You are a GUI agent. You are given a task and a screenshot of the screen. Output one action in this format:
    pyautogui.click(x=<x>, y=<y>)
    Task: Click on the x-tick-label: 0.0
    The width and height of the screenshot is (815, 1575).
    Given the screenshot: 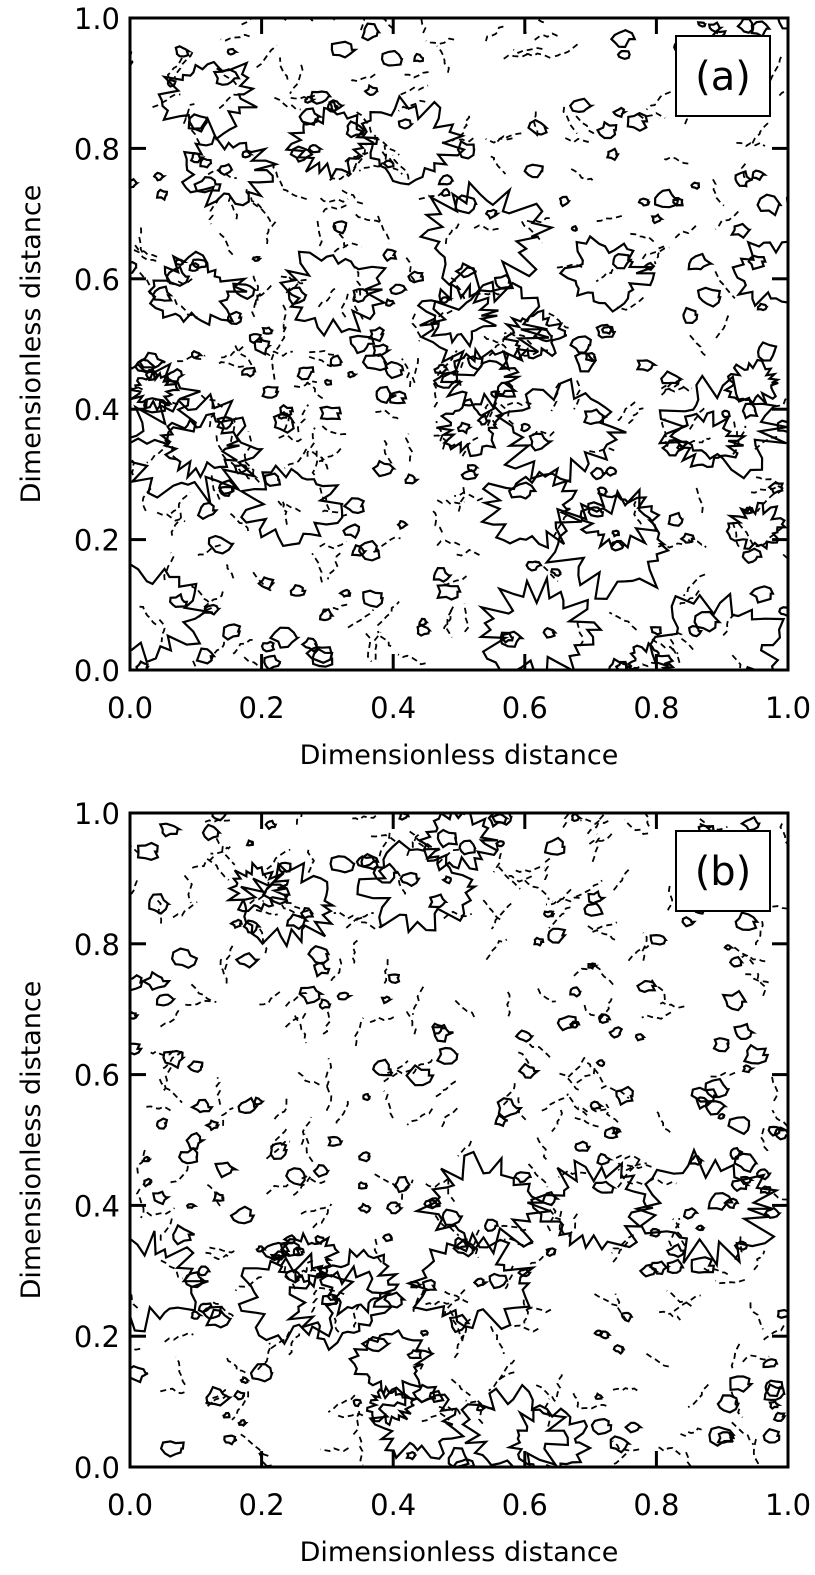 What is the action you would take?
    pyautogui.click(x=130, y=708)
    